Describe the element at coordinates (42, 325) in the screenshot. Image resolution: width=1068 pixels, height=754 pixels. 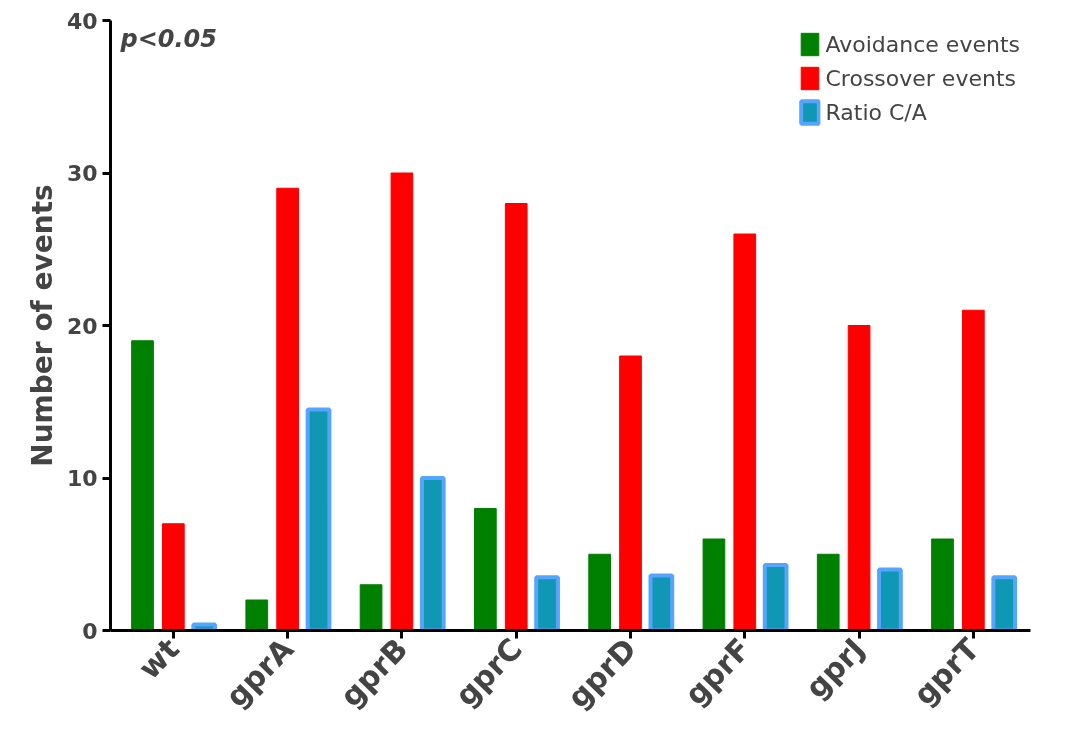
I see `y-axis-title: Number of events` at that location.